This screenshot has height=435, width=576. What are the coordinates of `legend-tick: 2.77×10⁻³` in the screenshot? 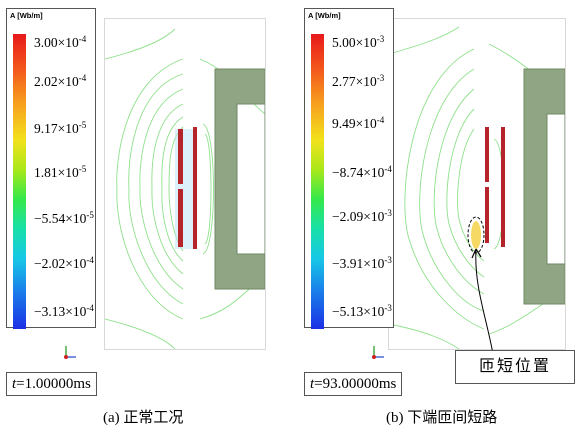 It's located at (358, 81).